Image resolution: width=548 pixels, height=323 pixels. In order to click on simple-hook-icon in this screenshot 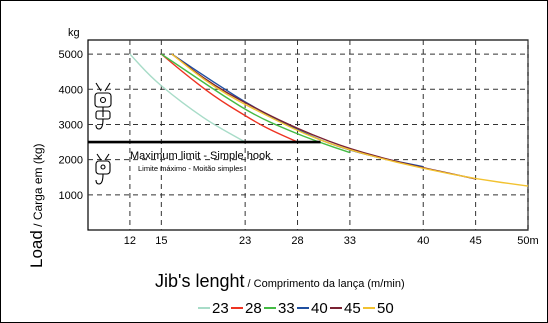, I will do `click(103, 169)`.